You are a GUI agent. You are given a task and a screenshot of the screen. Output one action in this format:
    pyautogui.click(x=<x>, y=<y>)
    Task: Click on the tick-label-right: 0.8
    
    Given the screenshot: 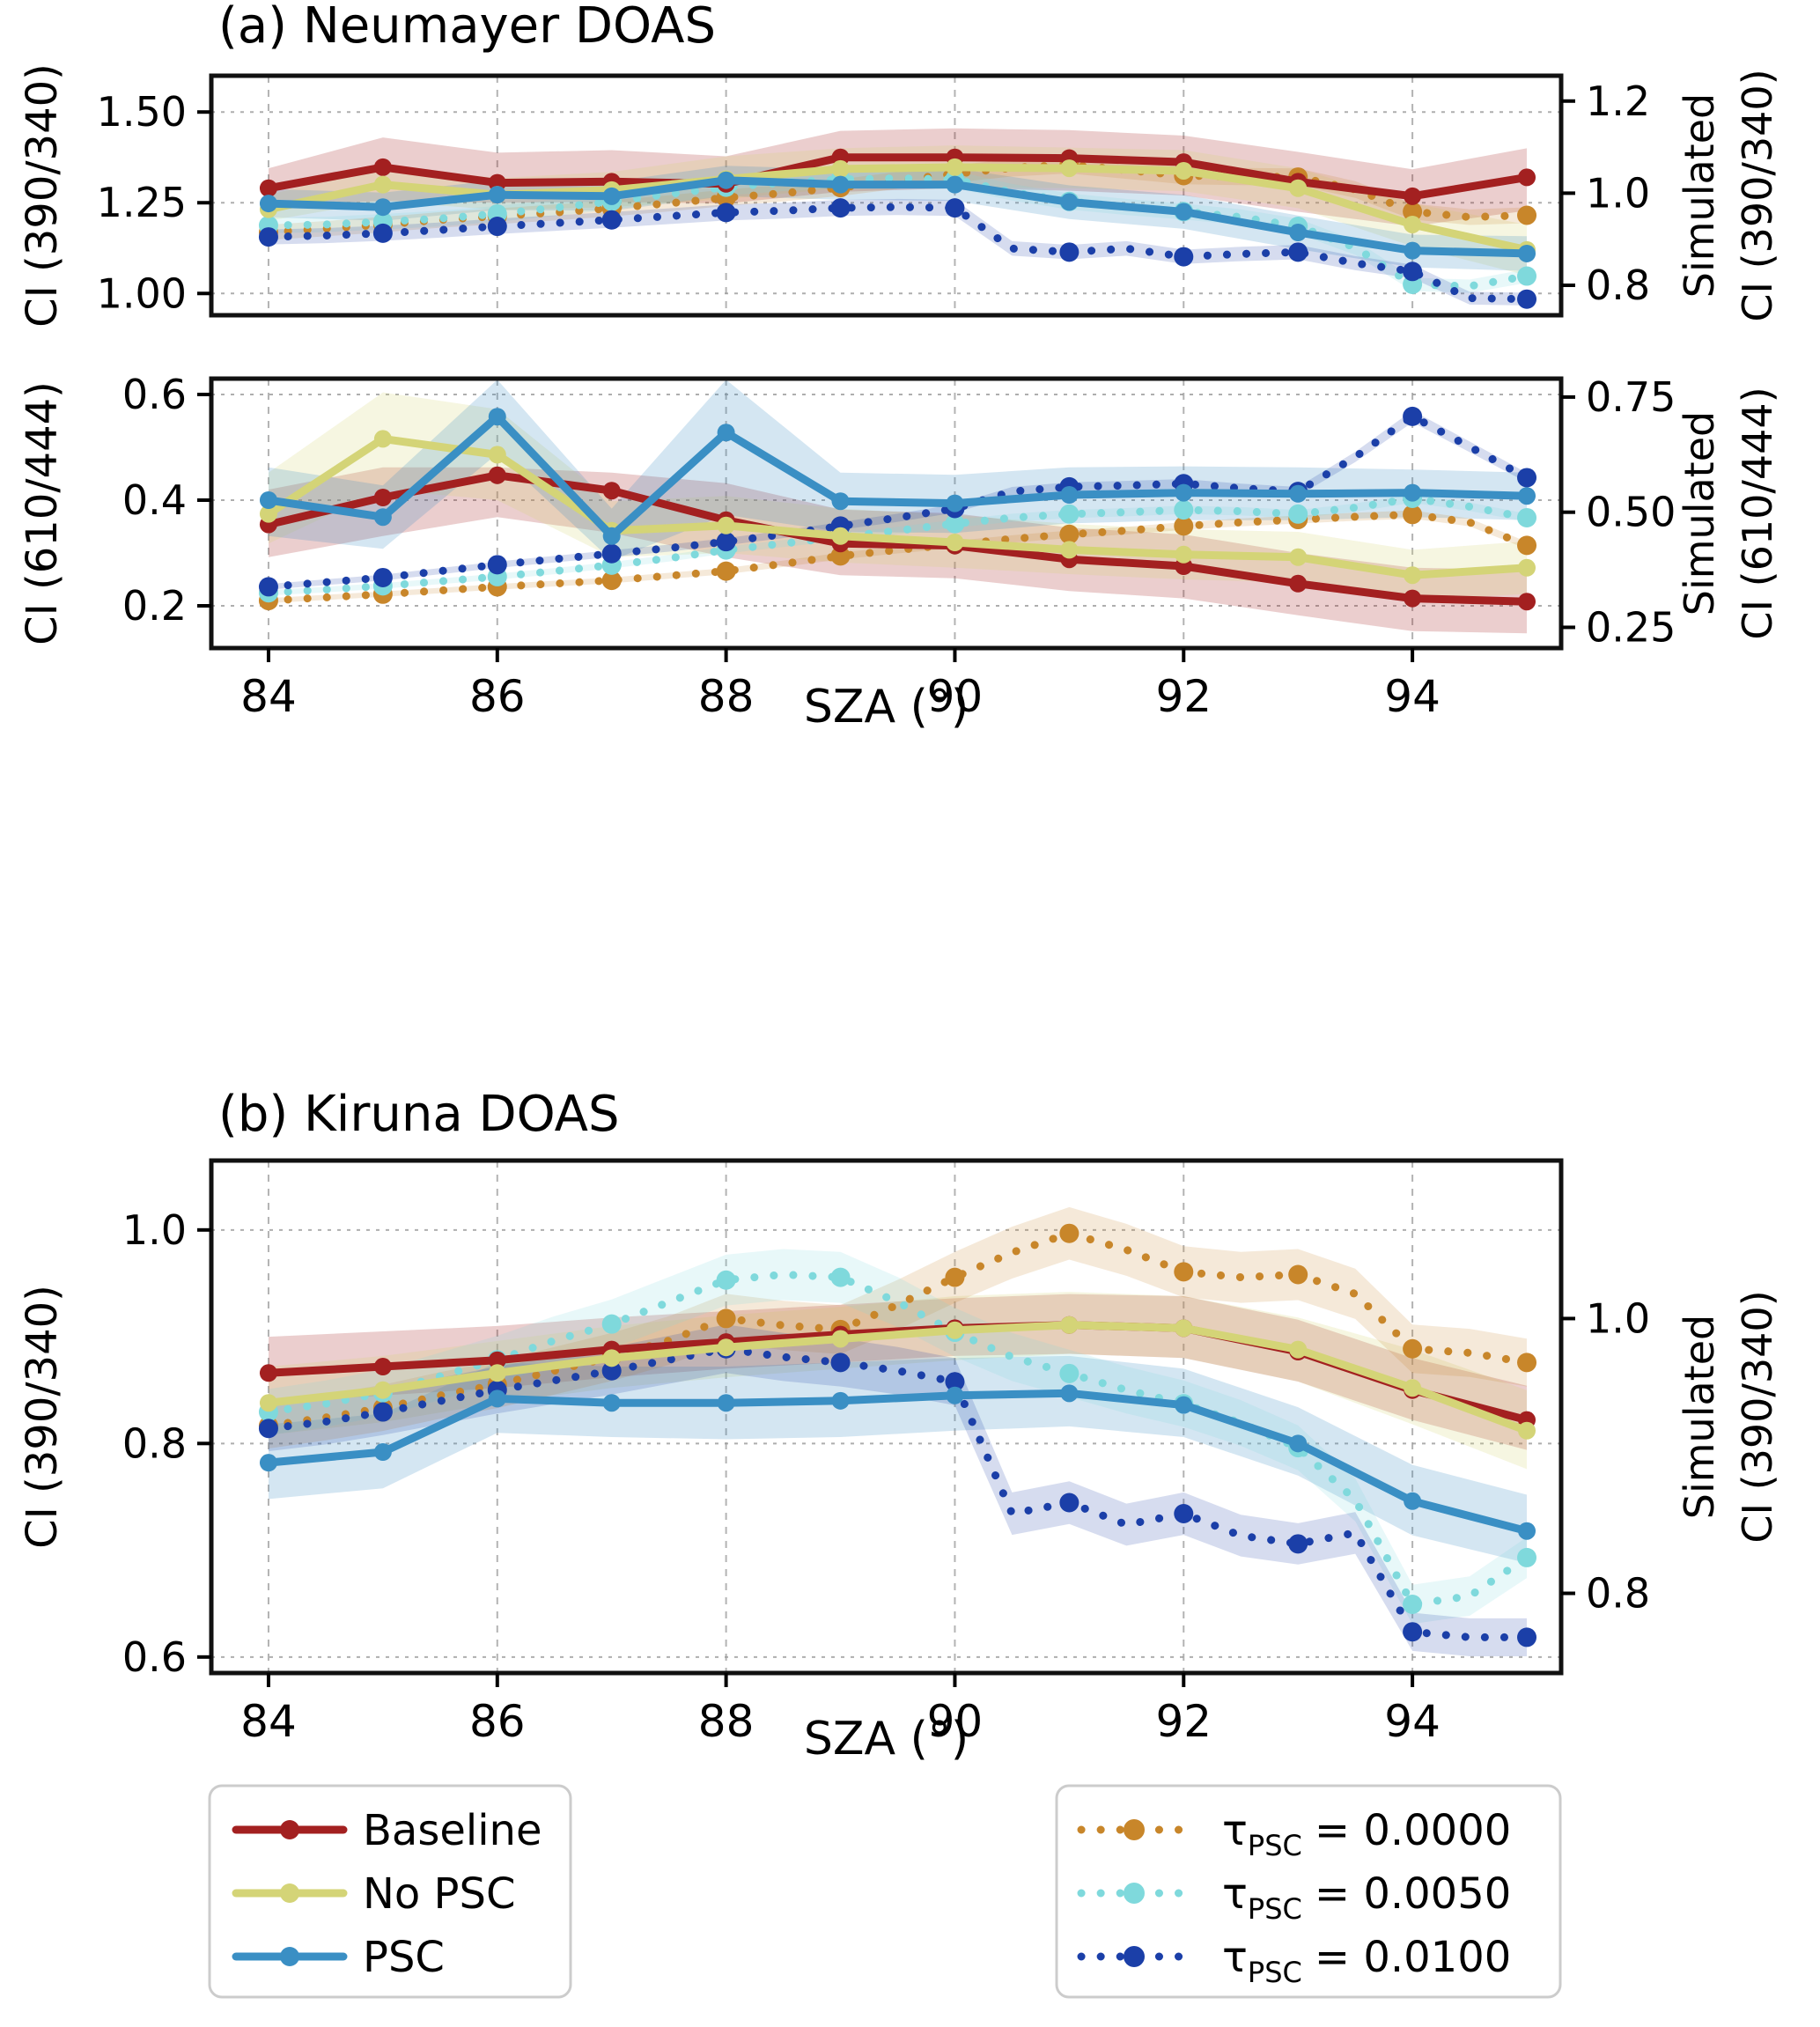 What is the action you would take?
    pyautogui.click(x=1618, y=1594)
    